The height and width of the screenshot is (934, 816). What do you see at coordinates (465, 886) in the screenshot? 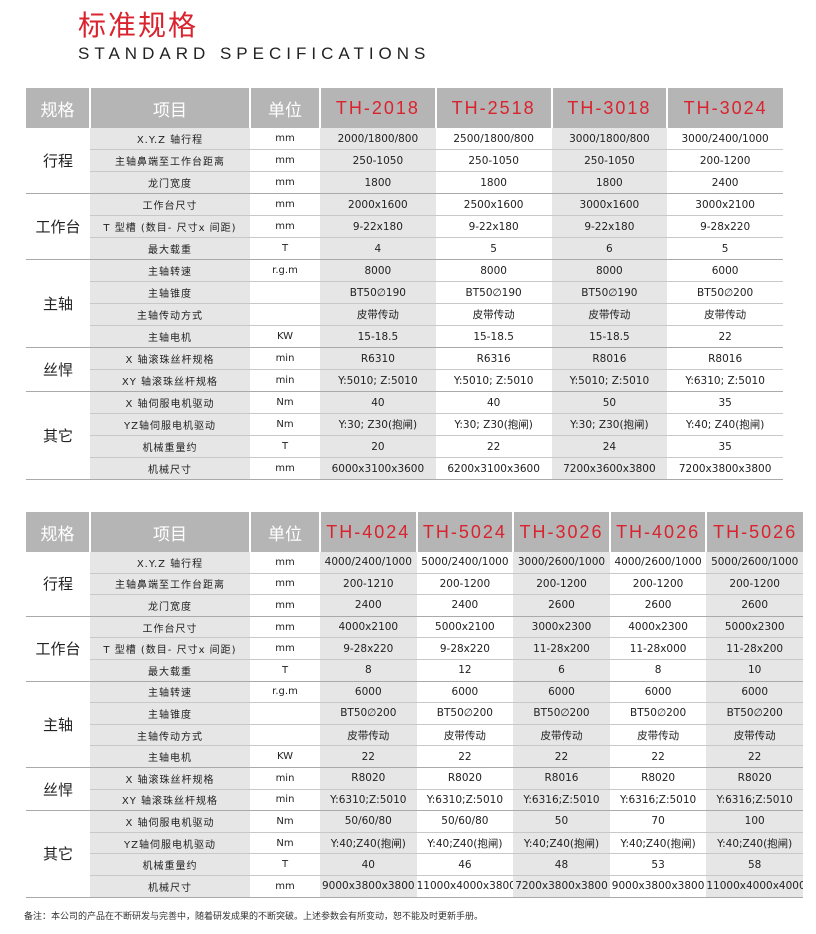
I see `value-cell: 11000x4000x3800` at bounding box center [465, 886].